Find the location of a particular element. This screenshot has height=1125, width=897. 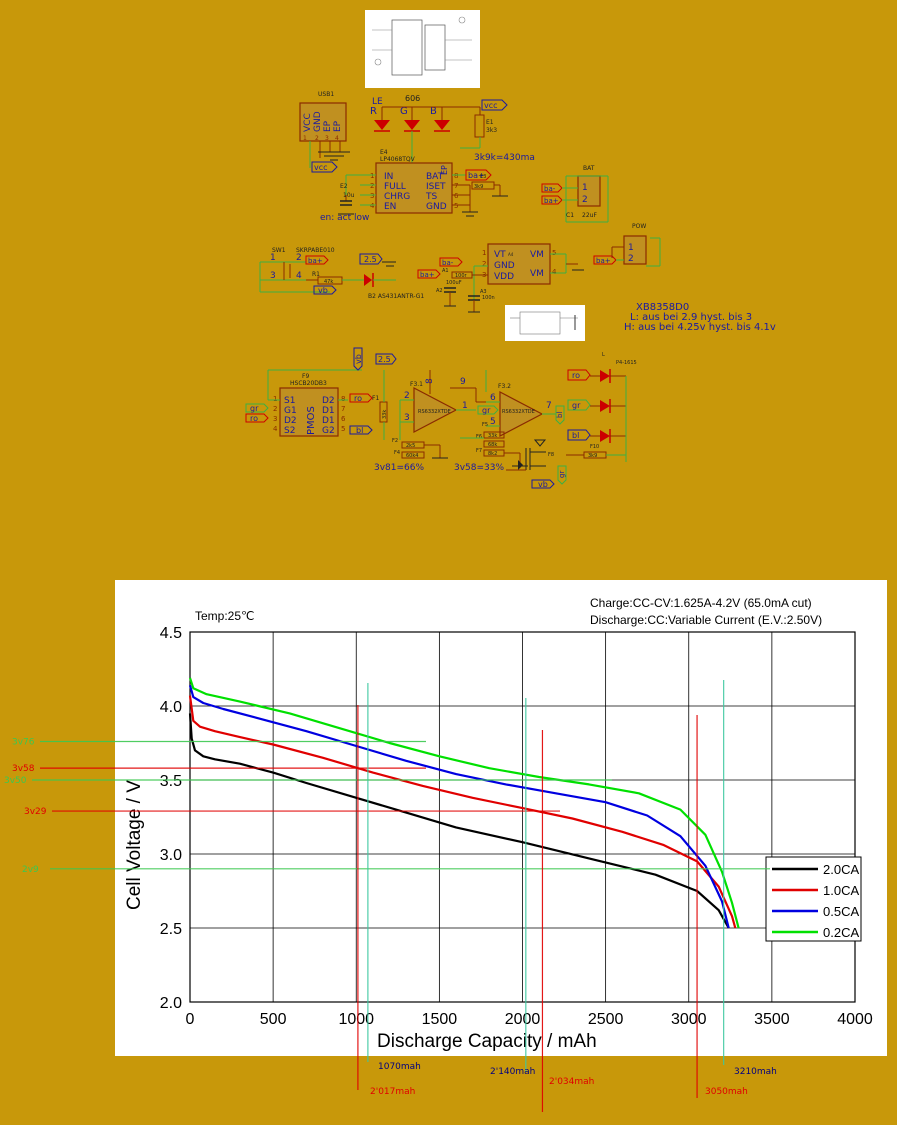

annotation-vline-label: 1070mah is located at coordinates (399, 1067).